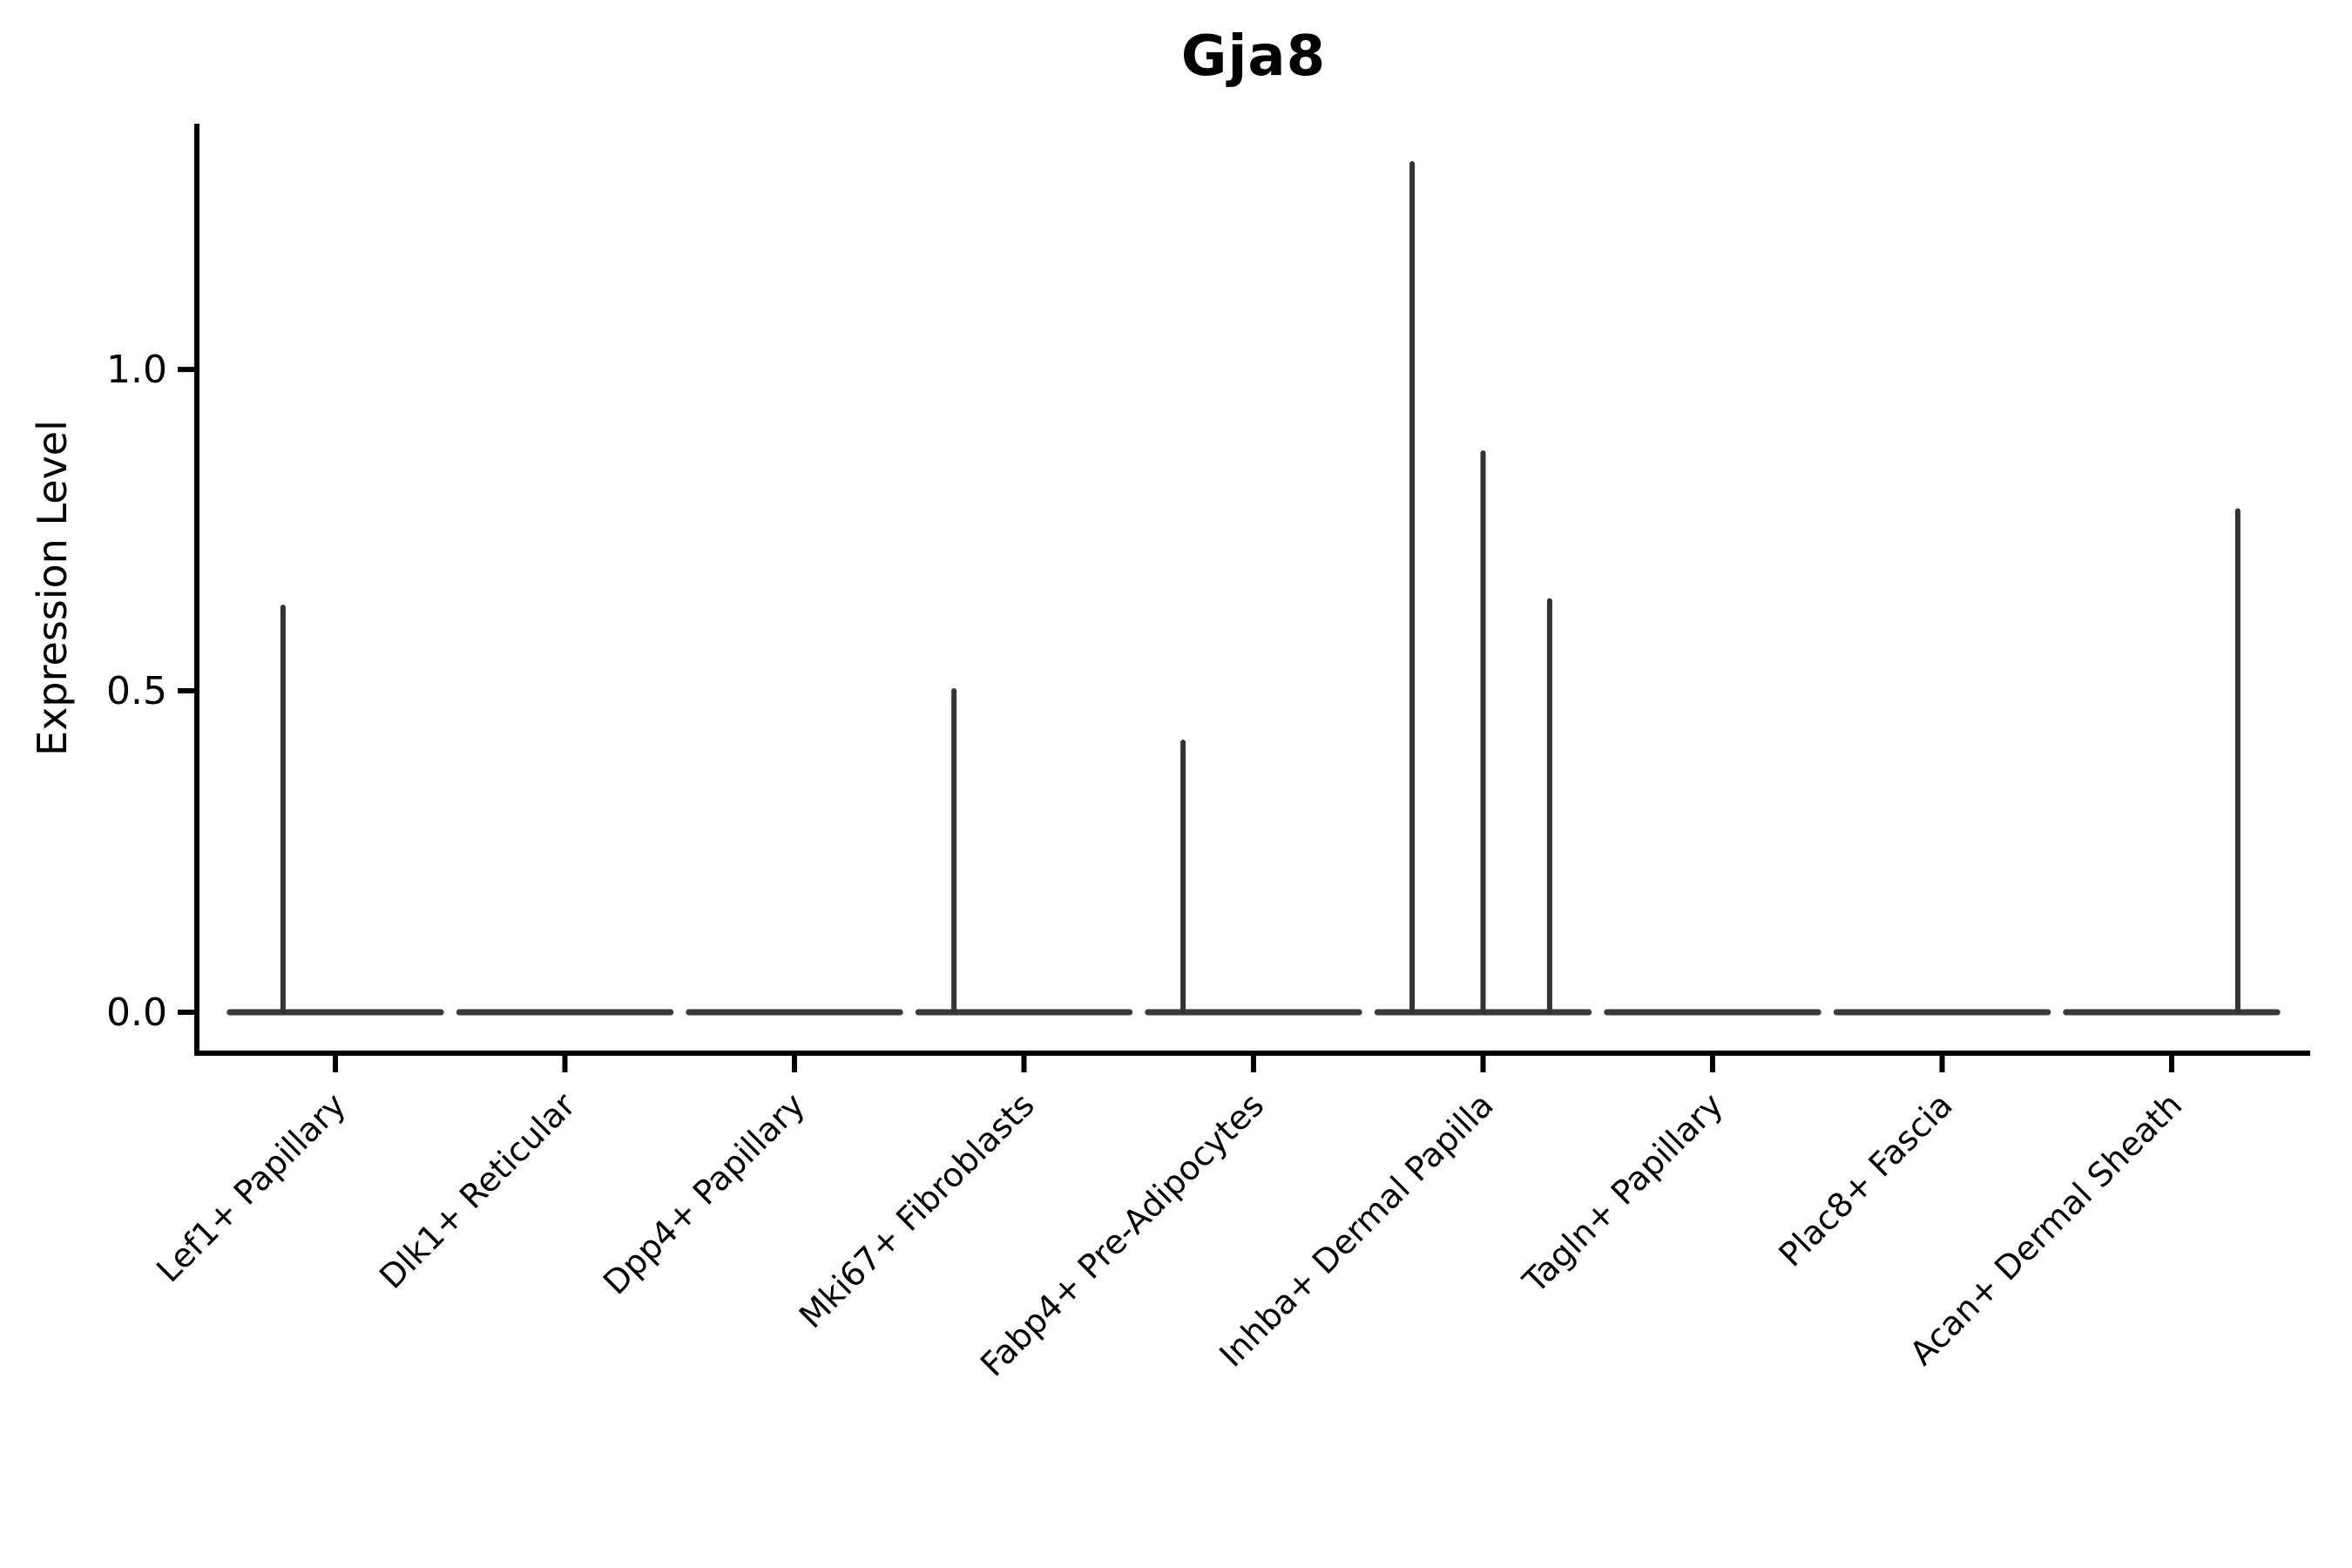  What do you see at coordinates (917, 1210) in the screenshot?
I see `x-tick-label: Mki67+ Fibroblasts` at bounding box center [917, 1210].